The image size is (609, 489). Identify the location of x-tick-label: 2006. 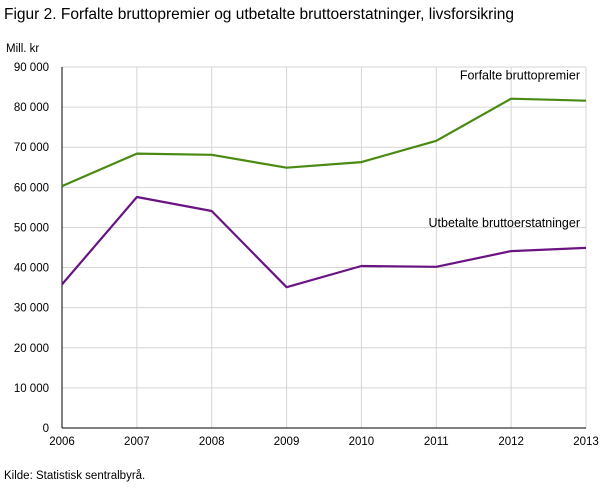
(62, 442).